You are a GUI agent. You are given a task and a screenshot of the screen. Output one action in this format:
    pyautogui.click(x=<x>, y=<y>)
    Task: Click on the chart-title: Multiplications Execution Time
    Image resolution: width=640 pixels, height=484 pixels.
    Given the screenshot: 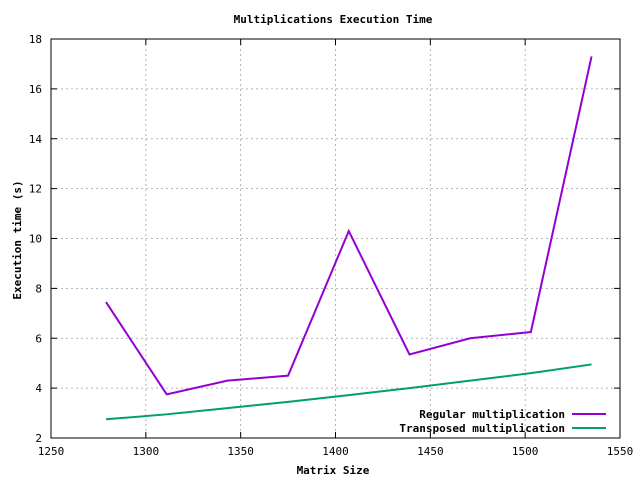 What is the action you would take?
    pyautogui.click(x=333, y=19)
    